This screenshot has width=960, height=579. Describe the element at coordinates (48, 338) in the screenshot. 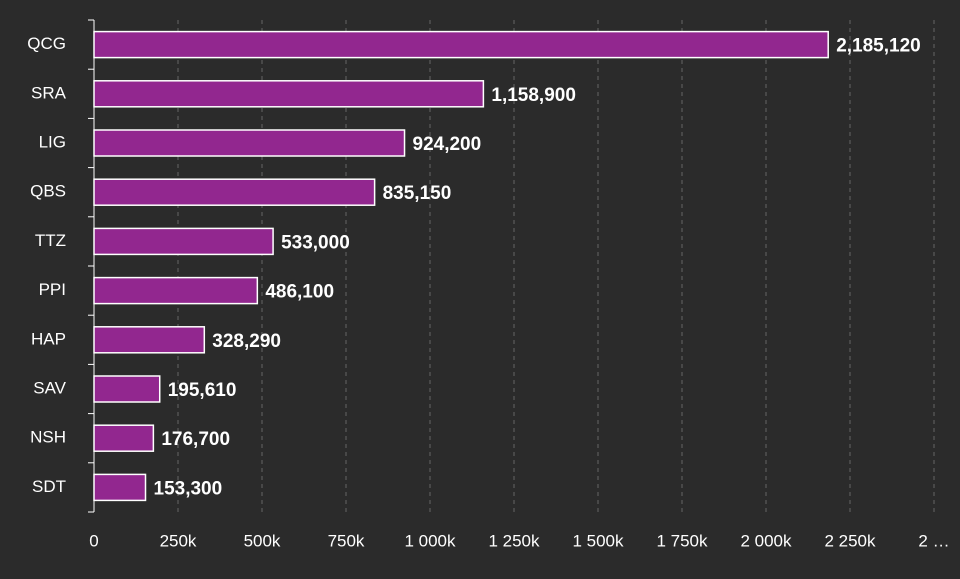

I see `y-tick-label: HAP` at that location.